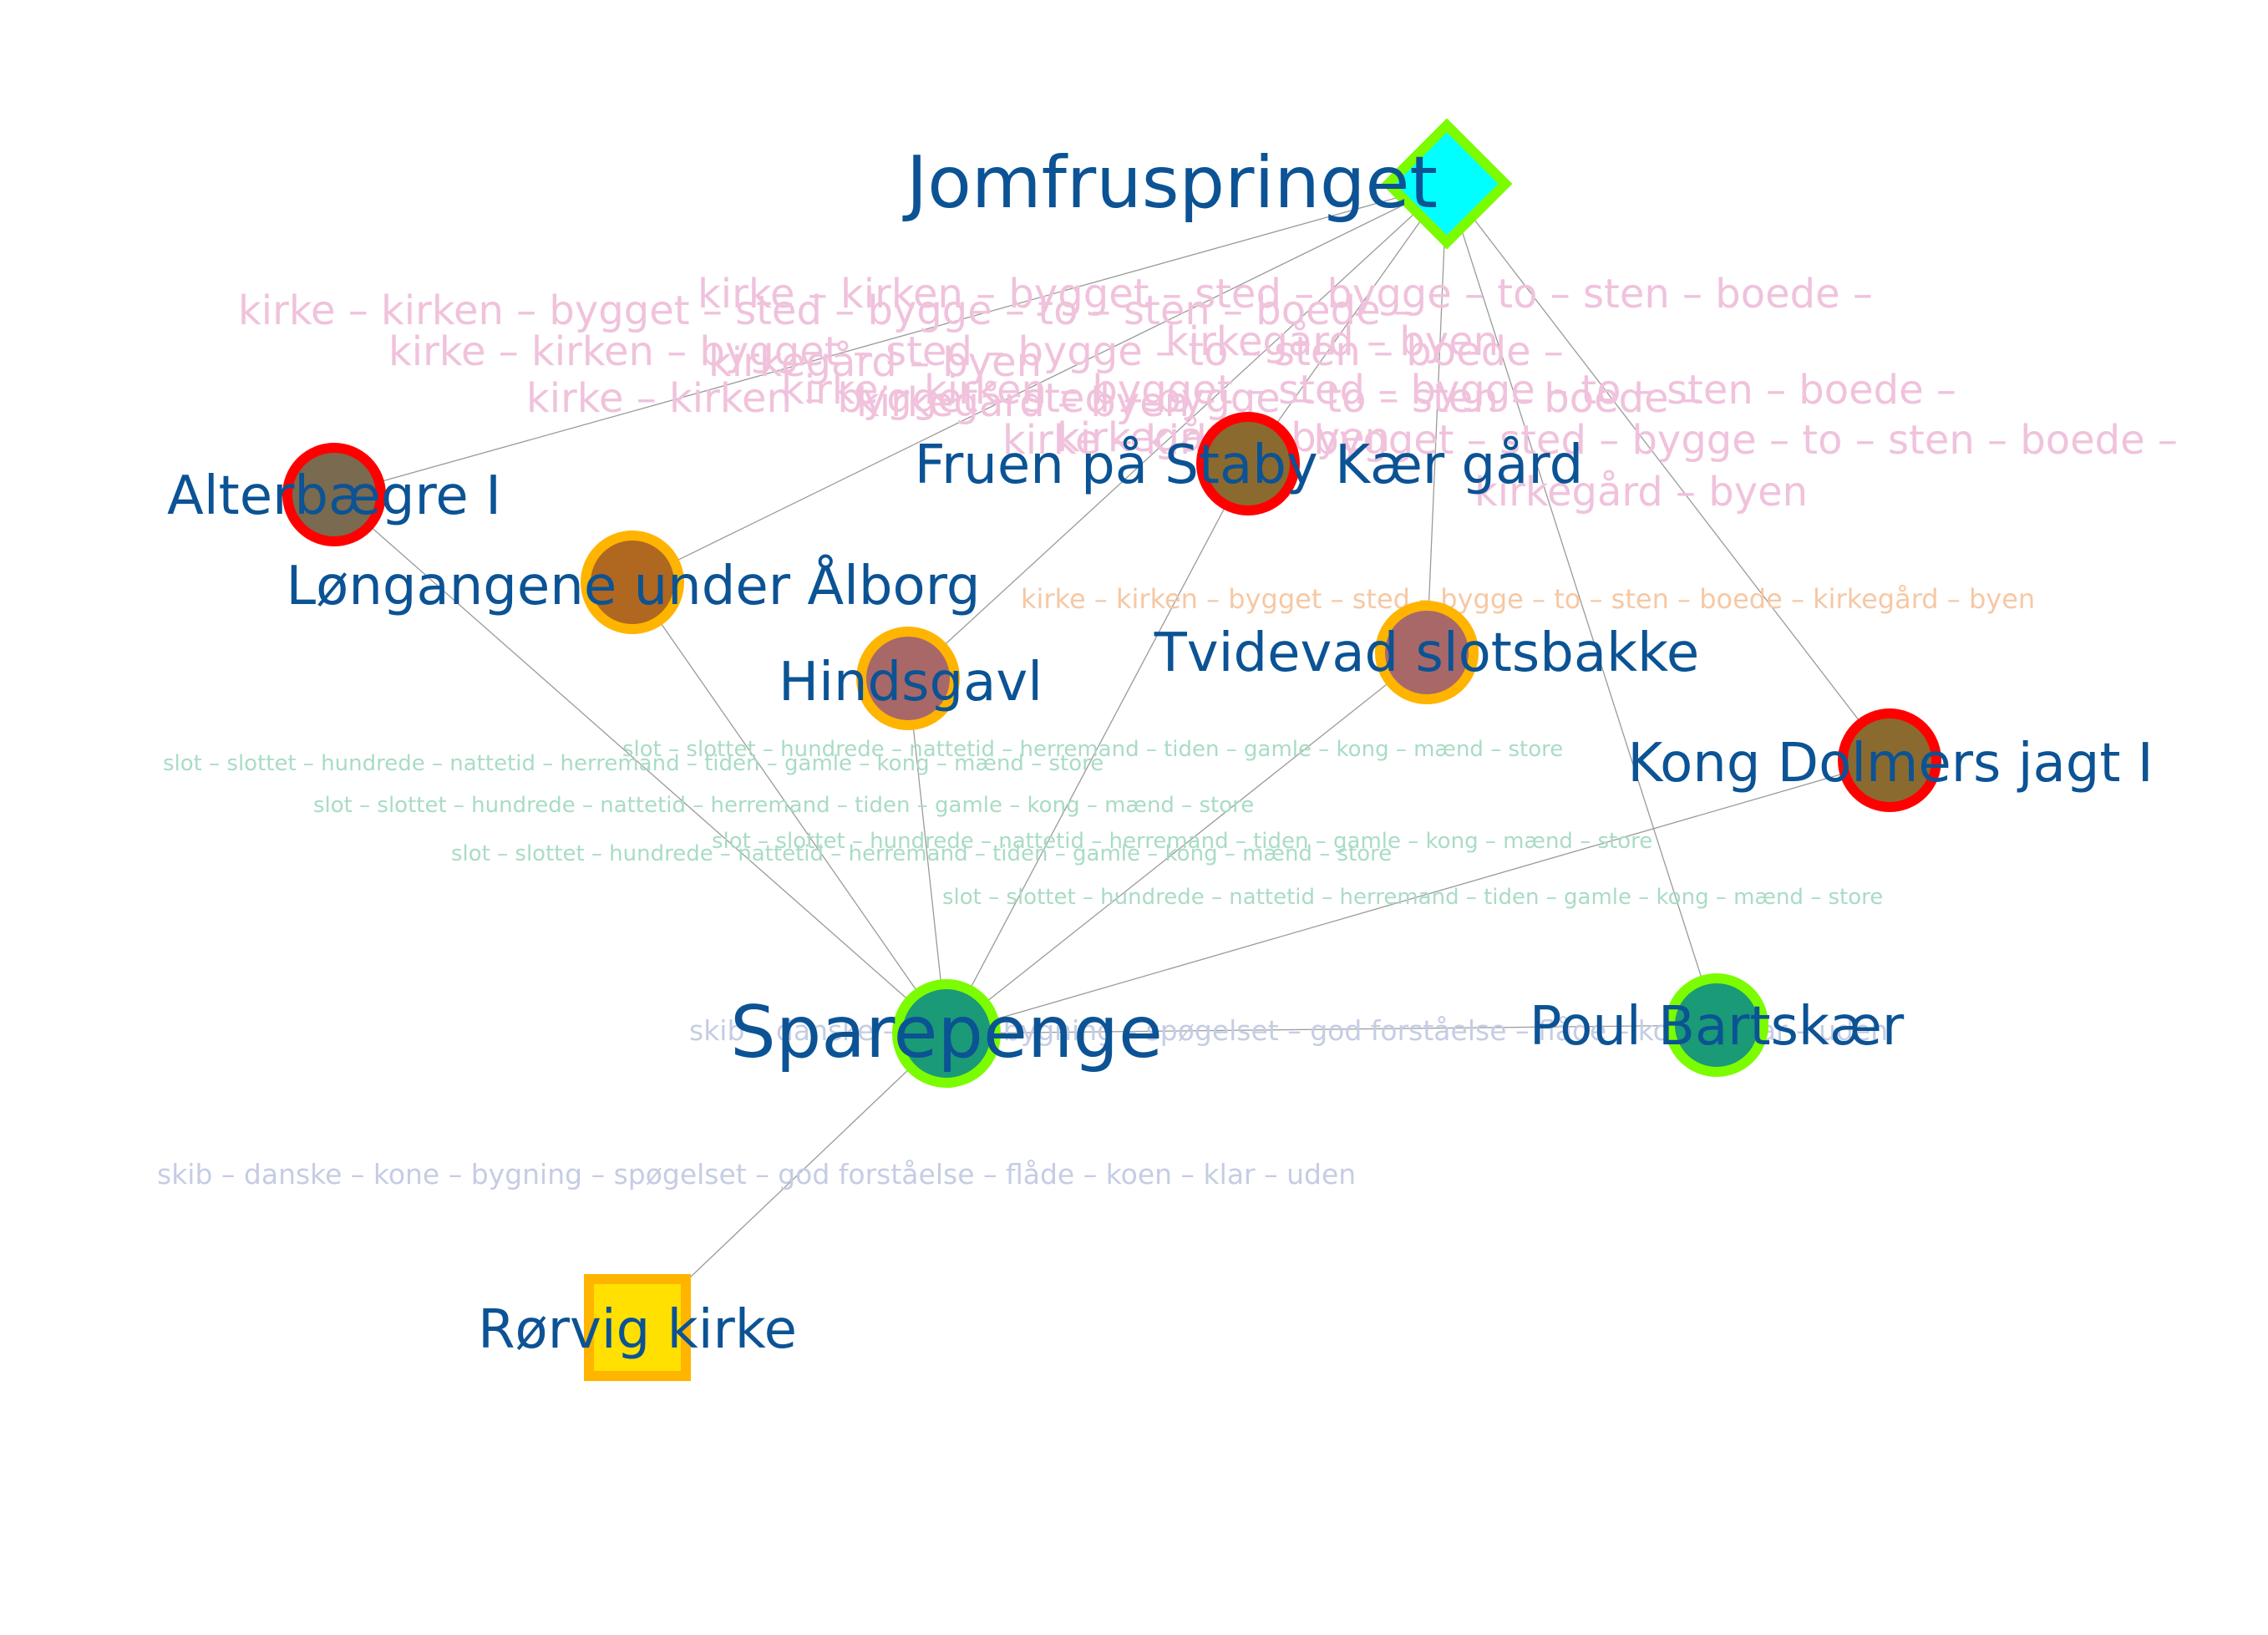 The height and width of the screenshot is (1635, 2268). What do you see at coordinates (1331, 1029) in the screenshot?
I see `edge-sparepenge-poulbartskaer` at bounding box center [1331, 1029].